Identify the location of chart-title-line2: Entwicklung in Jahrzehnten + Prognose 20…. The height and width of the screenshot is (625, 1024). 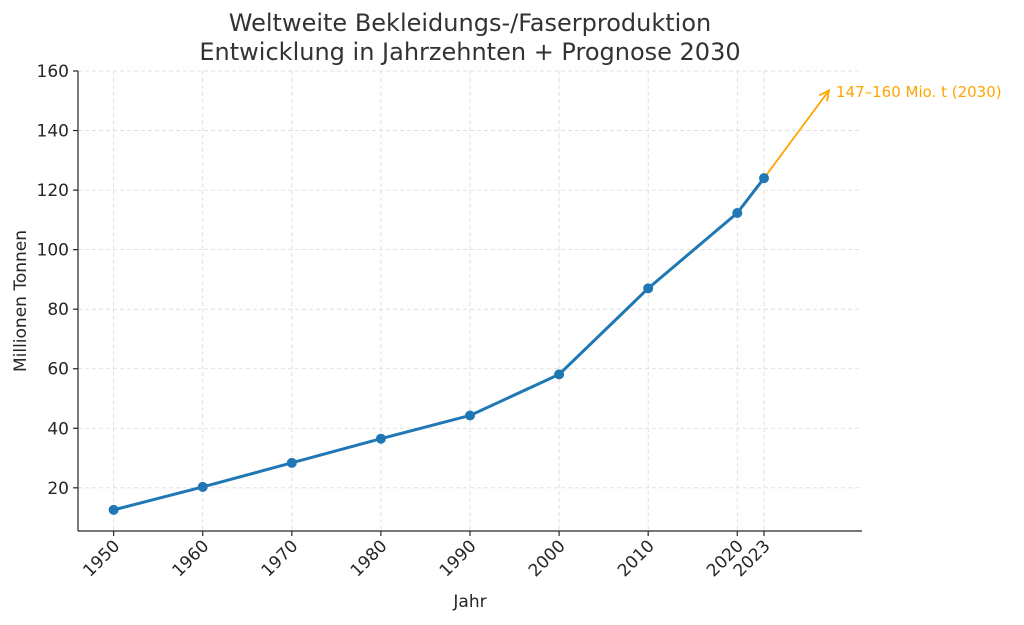
(469, 52).